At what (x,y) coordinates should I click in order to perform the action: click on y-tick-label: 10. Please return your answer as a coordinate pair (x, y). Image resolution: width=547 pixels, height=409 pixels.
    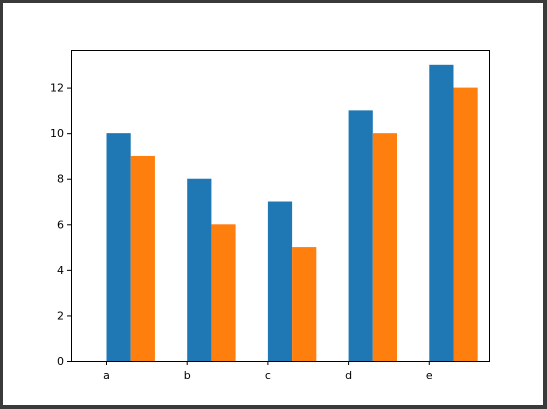
    Looking at the image, I should click on (57, 133).